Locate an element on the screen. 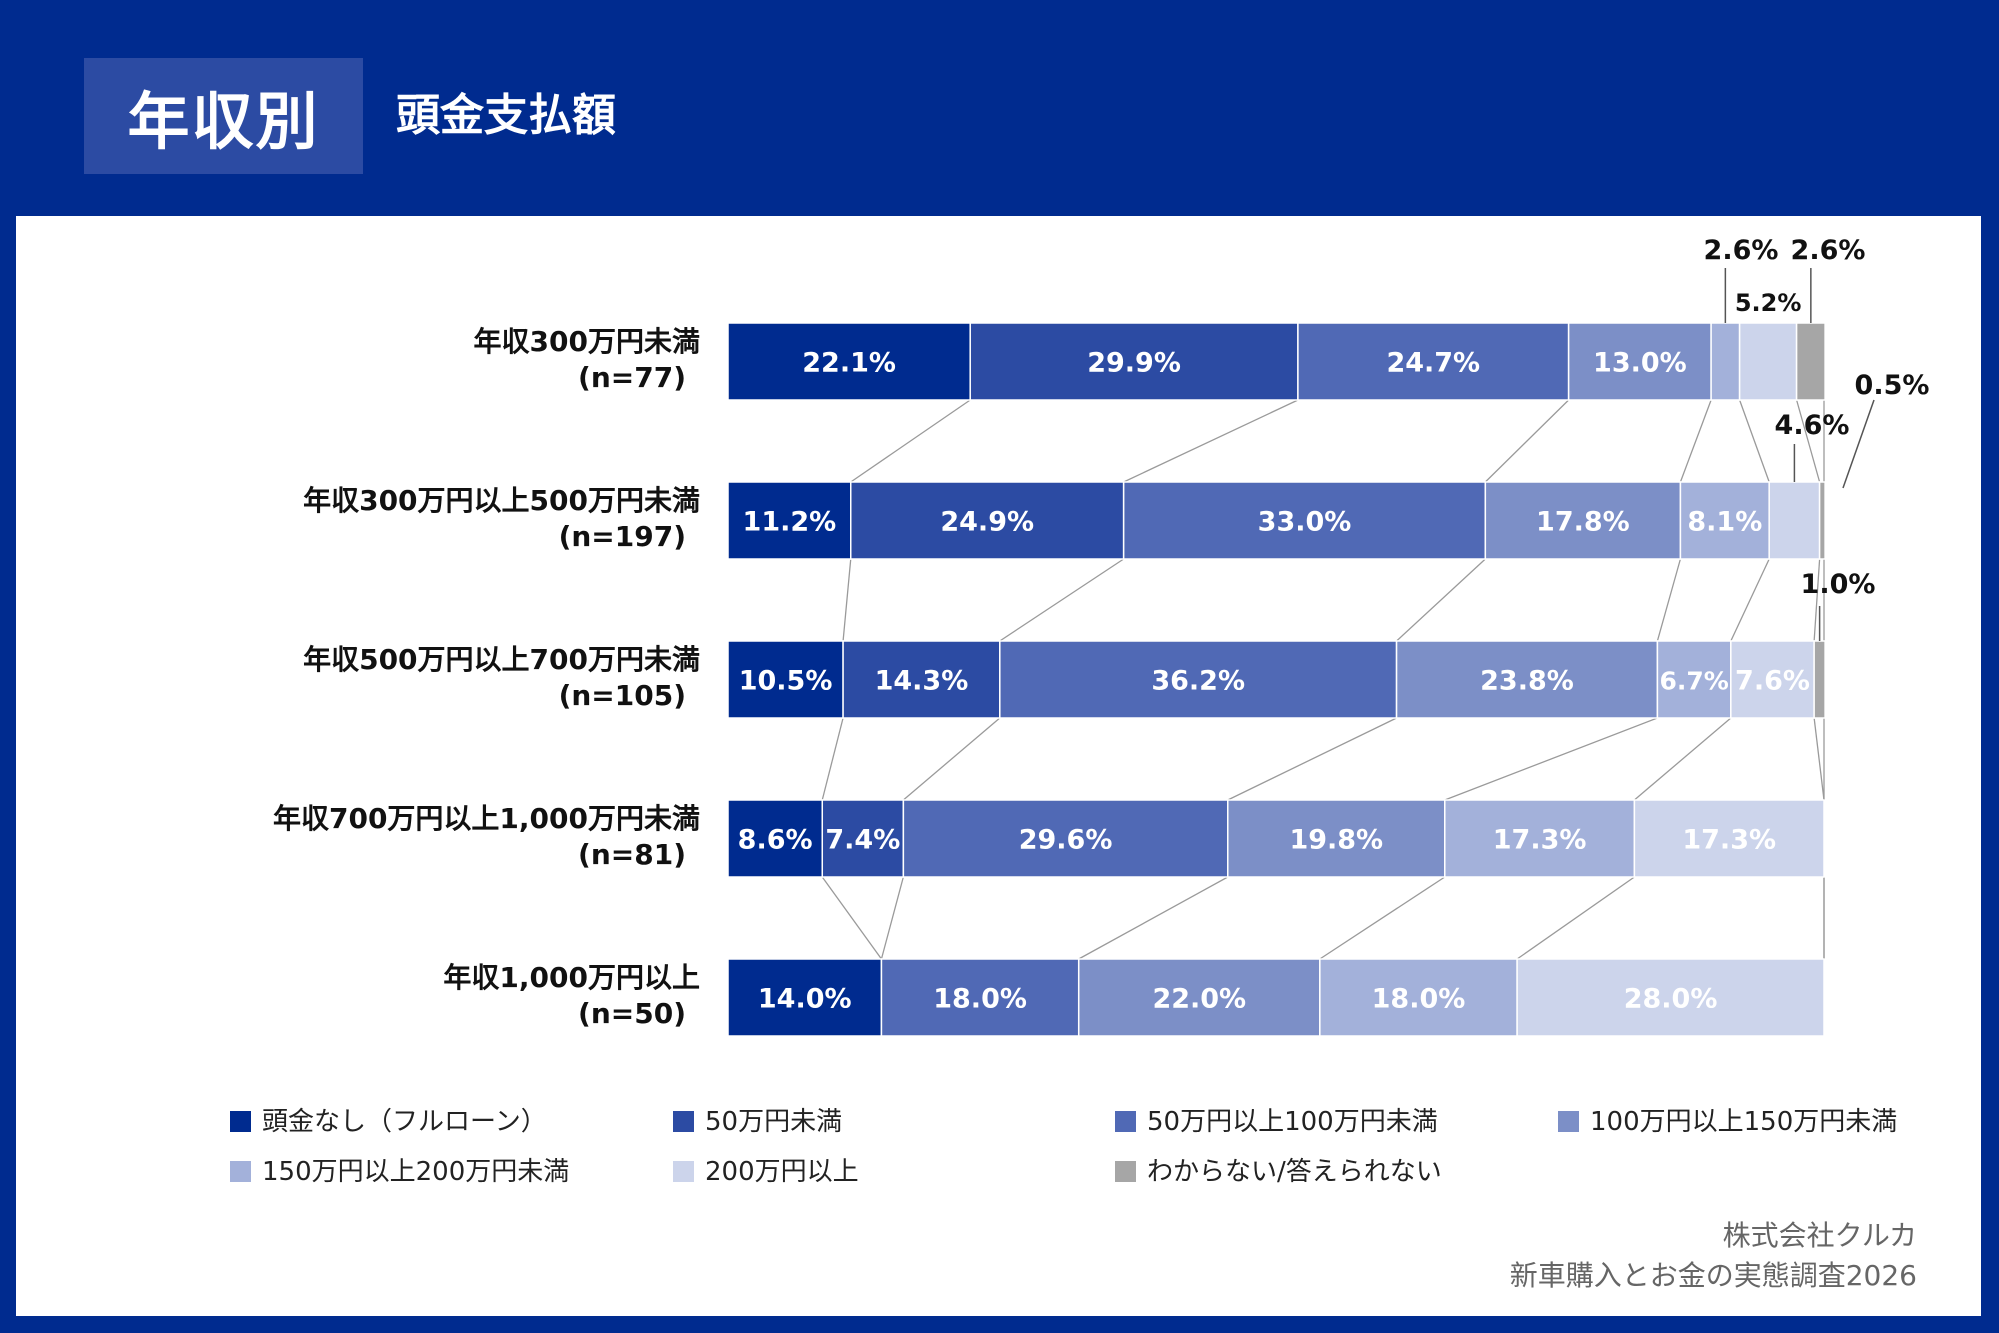 The height and width of the screenshot is (1333, 1999). legend-label: 200万円以上 is located at coordinates (782, 1172).